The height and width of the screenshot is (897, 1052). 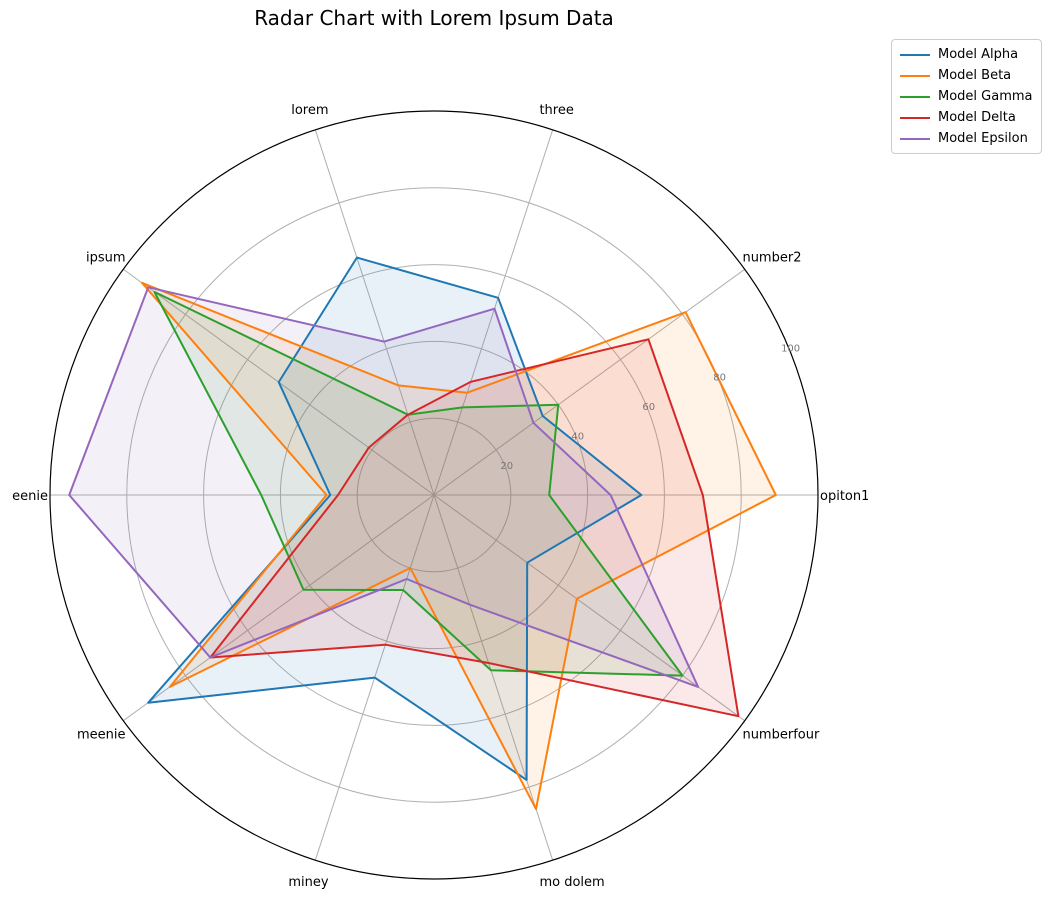 I want to click on axis-label-7: miney, so click(x=308, y=882).